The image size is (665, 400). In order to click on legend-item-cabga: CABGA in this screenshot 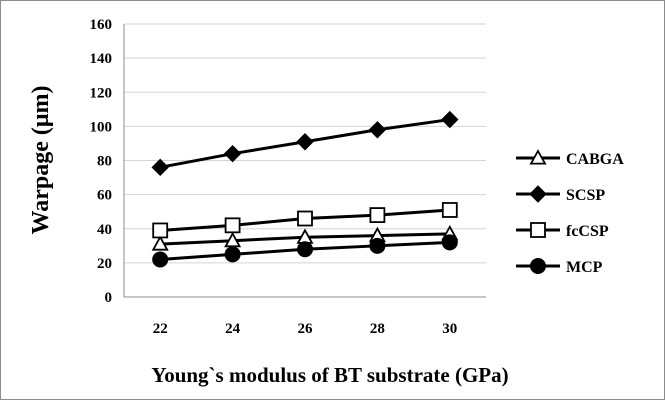, I will do `click(570, 158)`.